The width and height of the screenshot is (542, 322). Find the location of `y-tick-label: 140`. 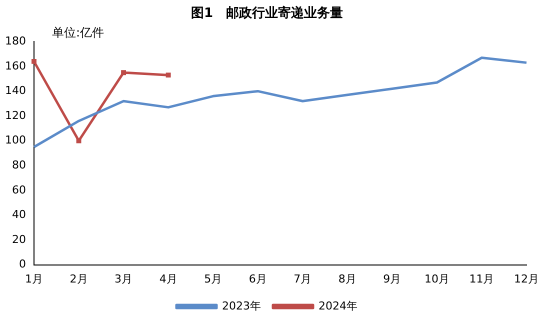

y-tick-label: 140 is located at coordinates (15, 91).